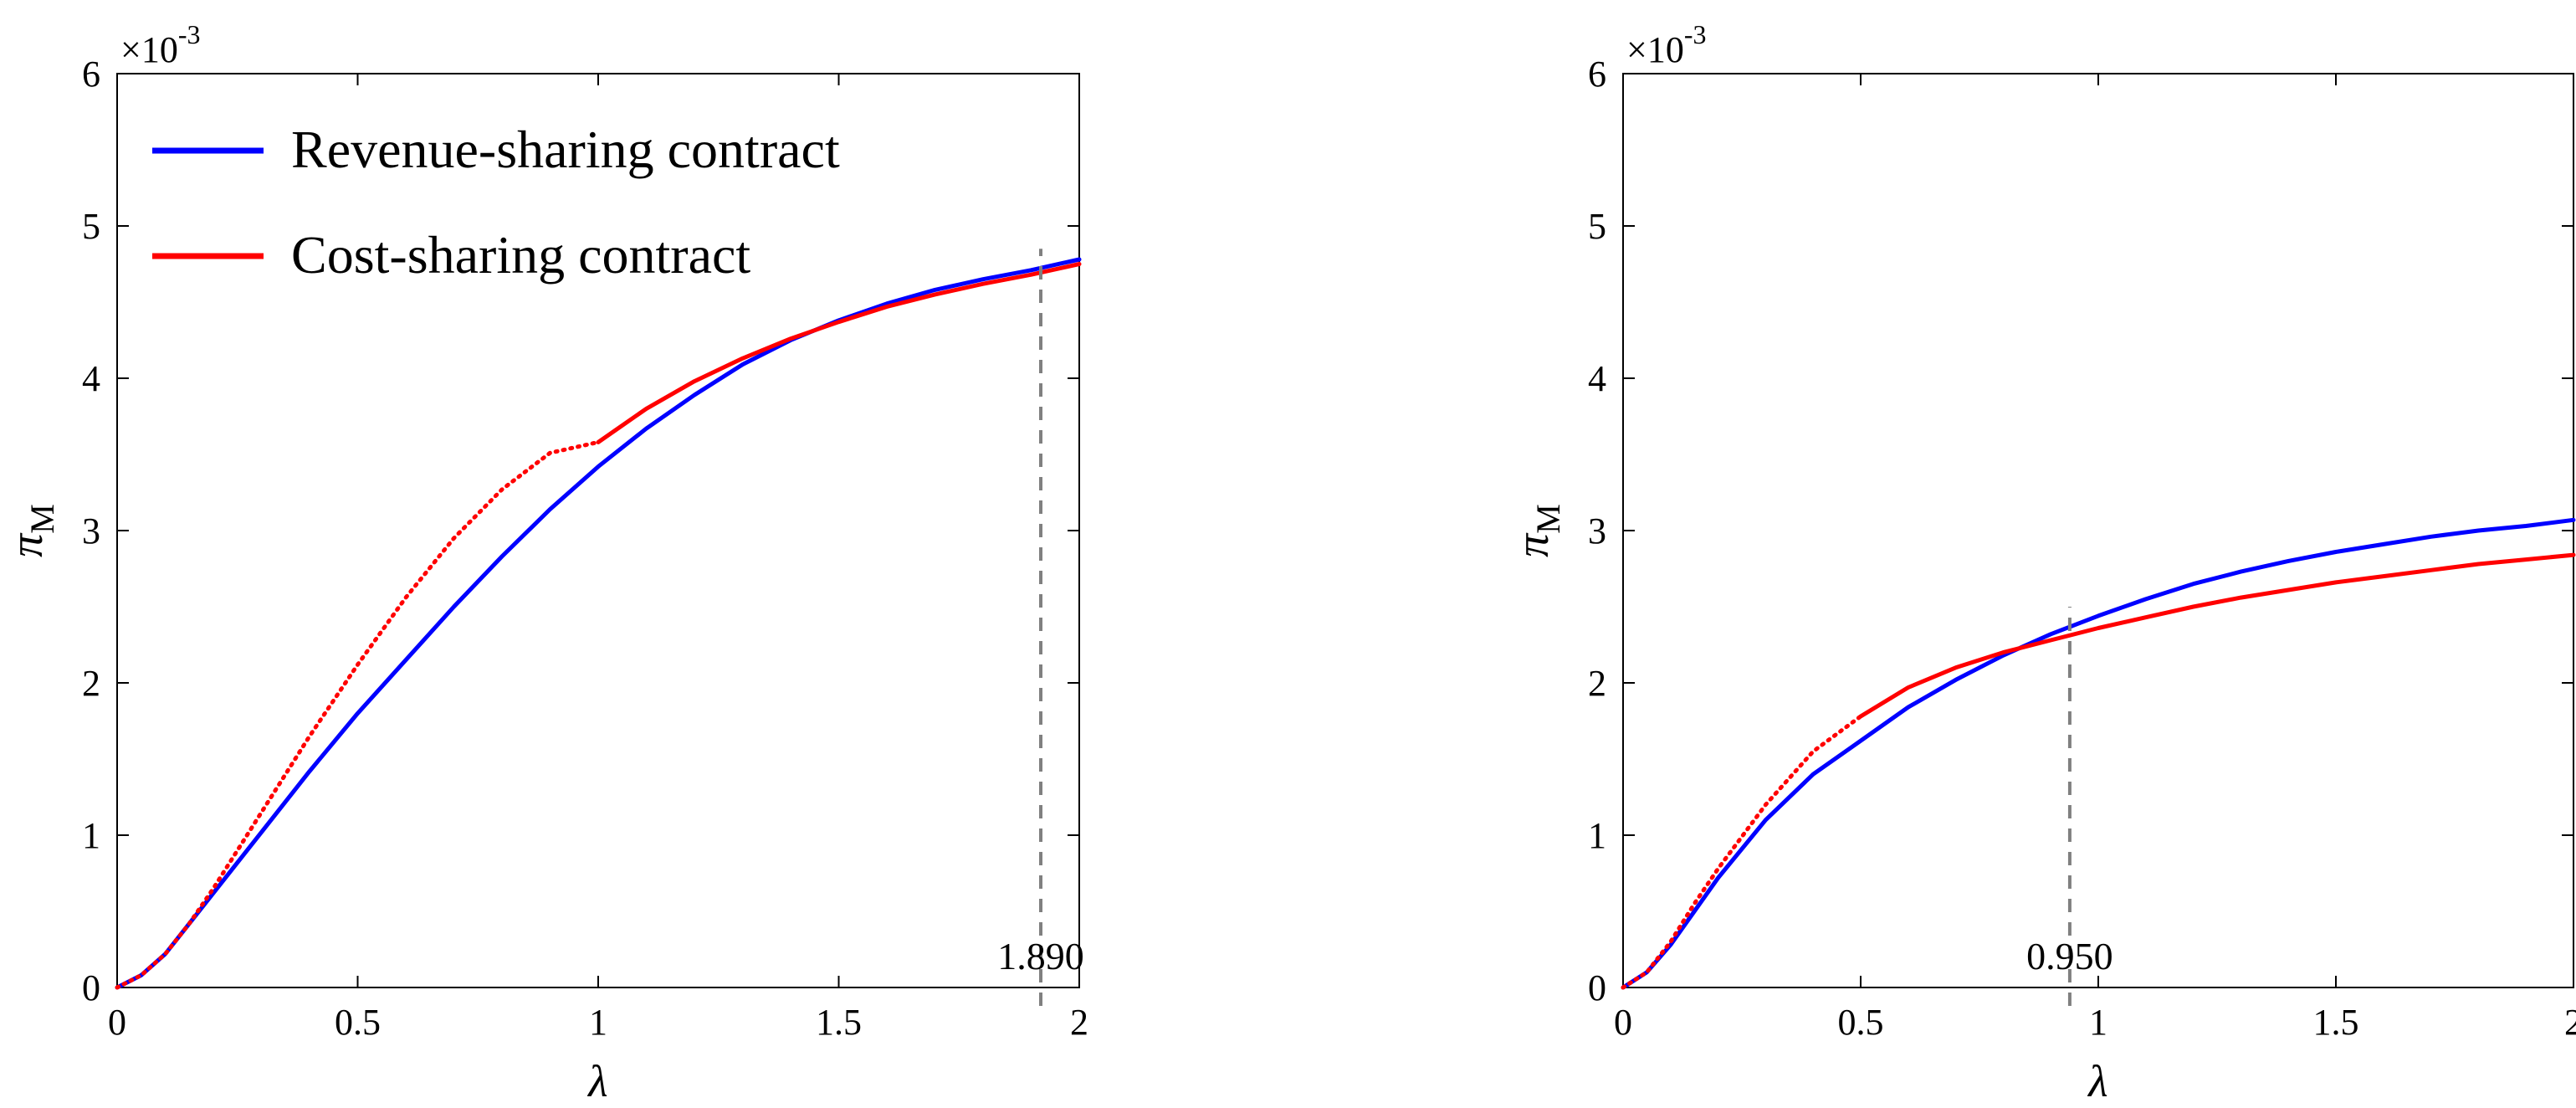 The width and height of the screenshot is (2576, 1108). I want to click on legend-label: Cost-sharing contract, so click(521, 255).